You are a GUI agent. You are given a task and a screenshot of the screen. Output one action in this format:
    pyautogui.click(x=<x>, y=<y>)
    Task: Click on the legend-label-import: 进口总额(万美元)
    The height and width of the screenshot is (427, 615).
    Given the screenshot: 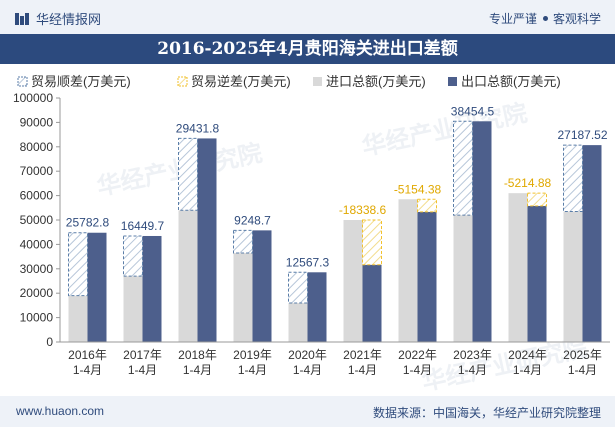 What is the action you would take?
    pyautogui.click(x=376, y=81)
    